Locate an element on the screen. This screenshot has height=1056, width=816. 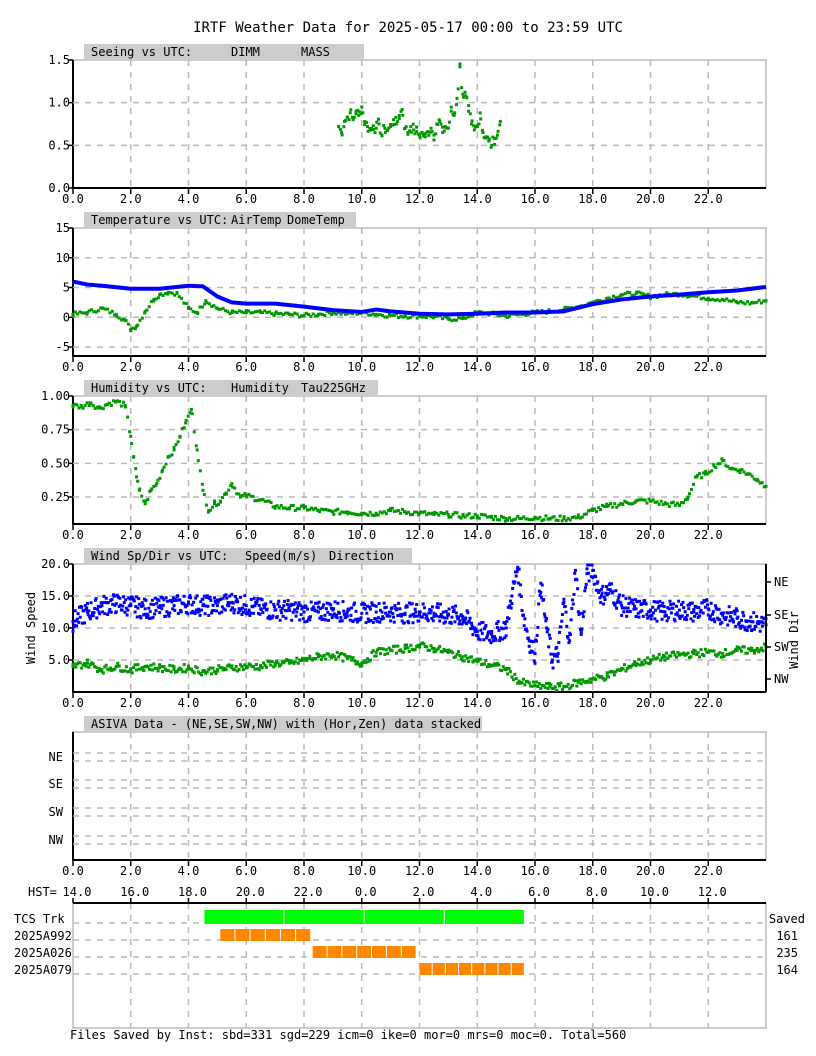
files-bar is located at coordinates (265, 935).